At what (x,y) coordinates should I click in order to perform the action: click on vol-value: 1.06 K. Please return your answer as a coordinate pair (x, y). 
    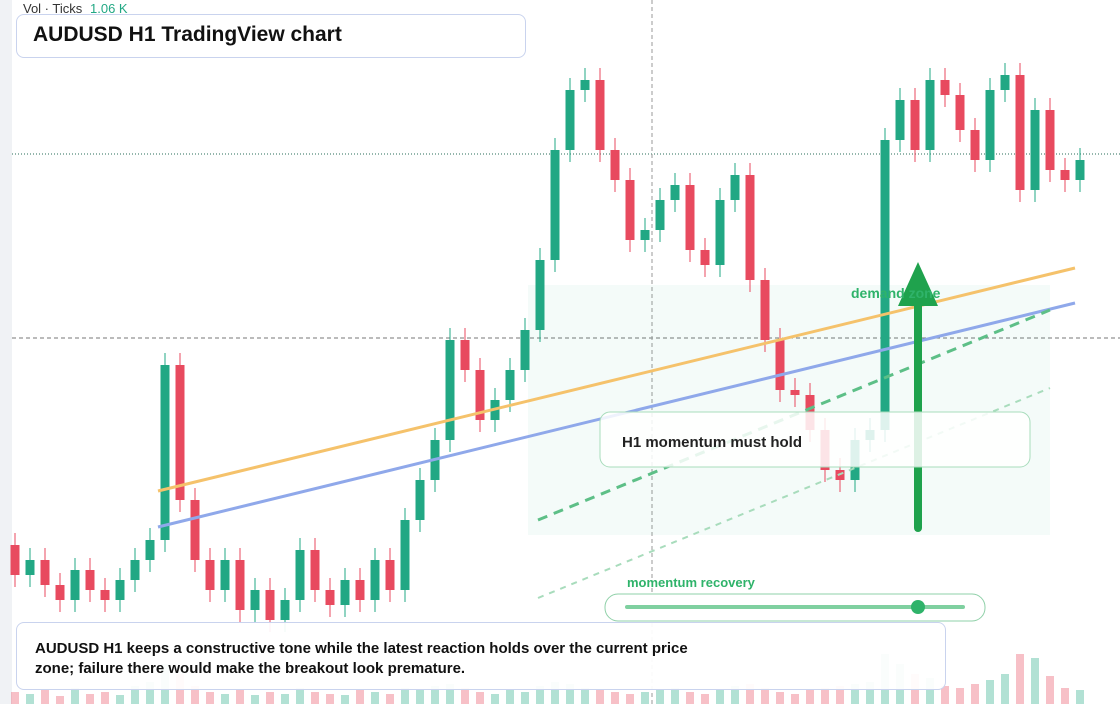
    Looking at the image, I should click on (109, 8).